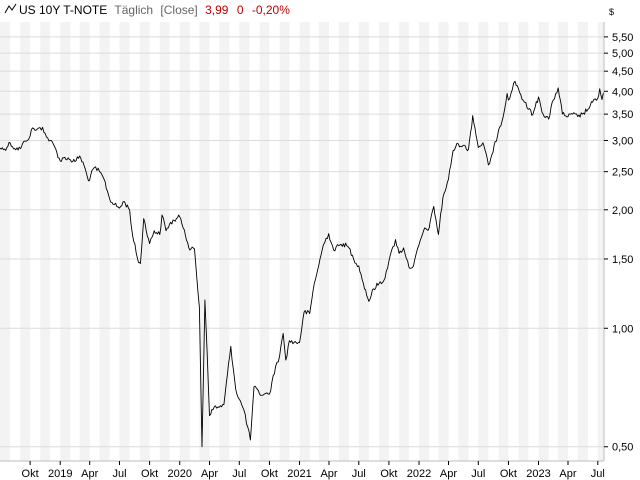 The width and height of the screenshot is (640, 480). What do you see at coordinates (240, 10) in the screenshot?
I see `change-value: 0` at bounding box center [240, 10].